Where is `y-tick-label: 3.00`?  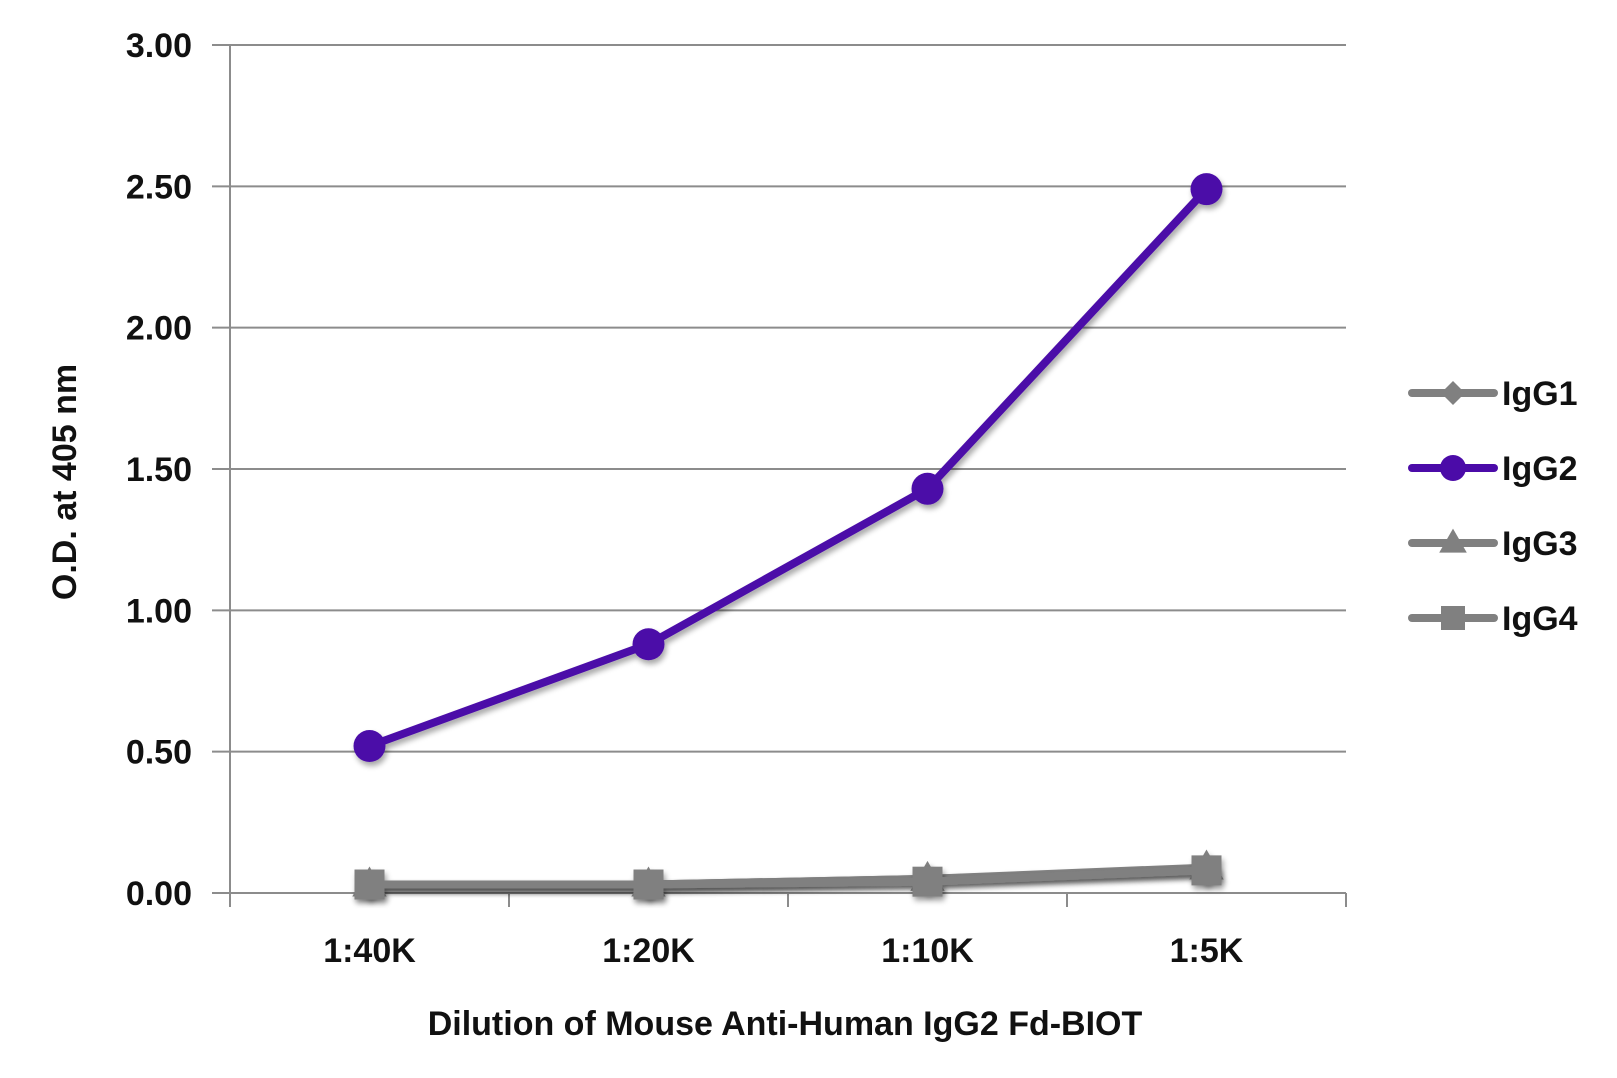 y-tick-label: 3.00 is located at coordinates (159, 46).